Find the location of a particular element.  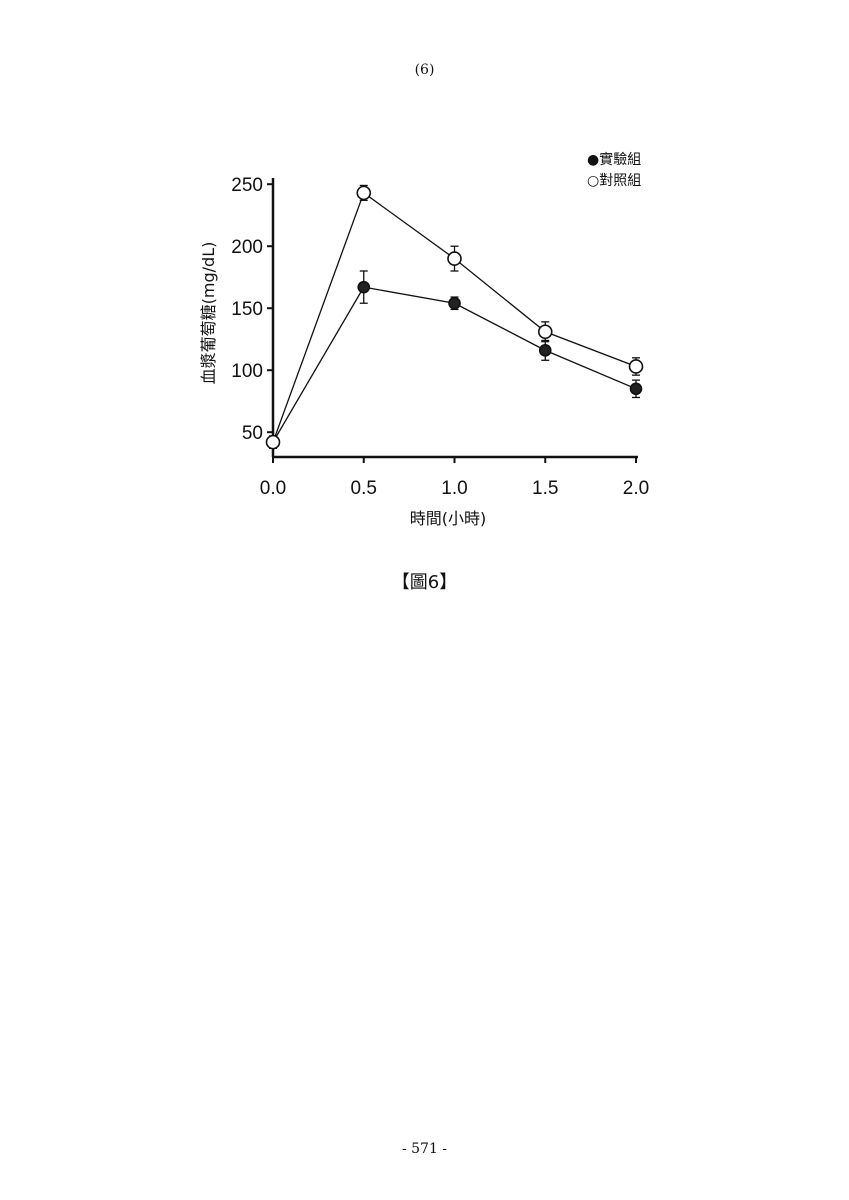

y-tick-label: 250 is located at coordinates (247, 185).